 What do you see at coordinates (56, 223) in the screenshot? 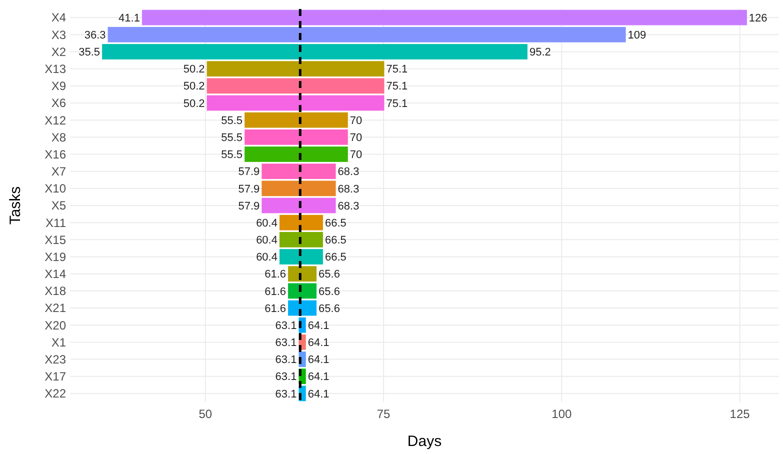
I see `y-tick-label: X11` at bounding box center [56, 223].